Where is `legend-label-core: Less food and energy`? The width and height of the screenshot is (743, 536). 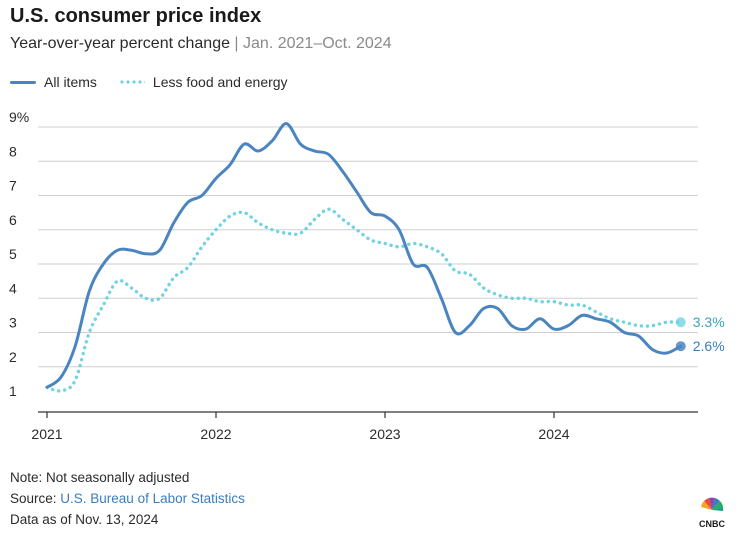
legend-label-core: Less food and energy is located at coordinates (220, 82).